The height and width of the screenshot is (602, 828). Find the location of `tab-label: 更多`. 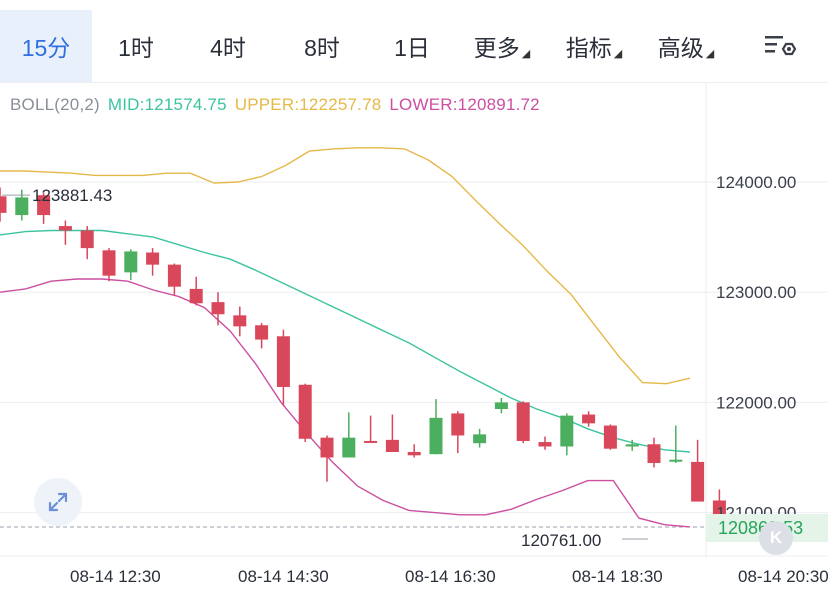

tab-label: 更多 is located at coordinates (496, 48).